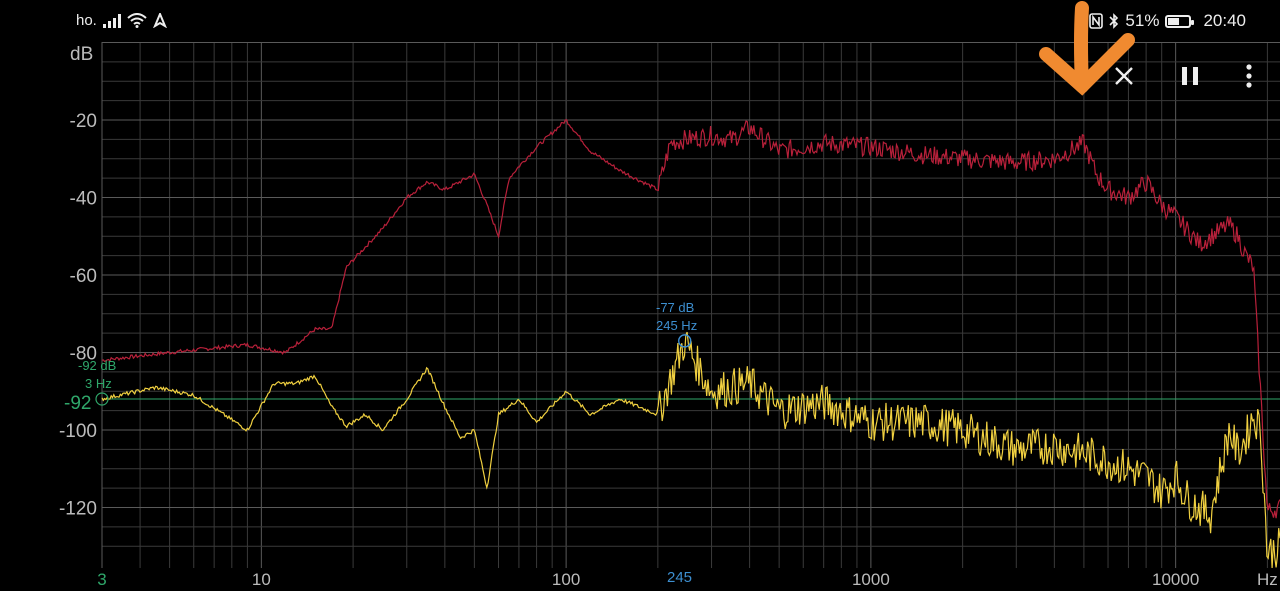 The height and width of the screenshot is (591, 1280). I want to click on status-left: ho., so click(121, 20).